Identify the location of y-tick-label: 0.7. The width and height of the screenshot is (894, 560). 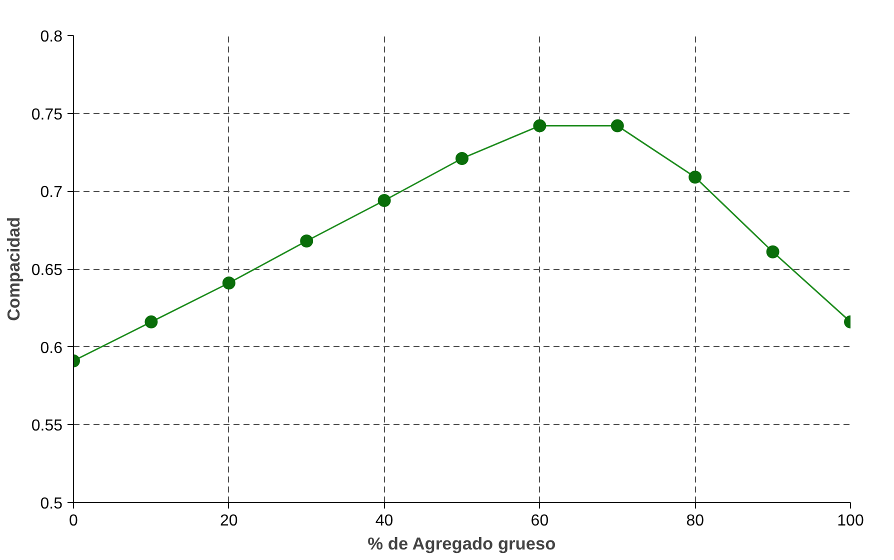
(51, 193).